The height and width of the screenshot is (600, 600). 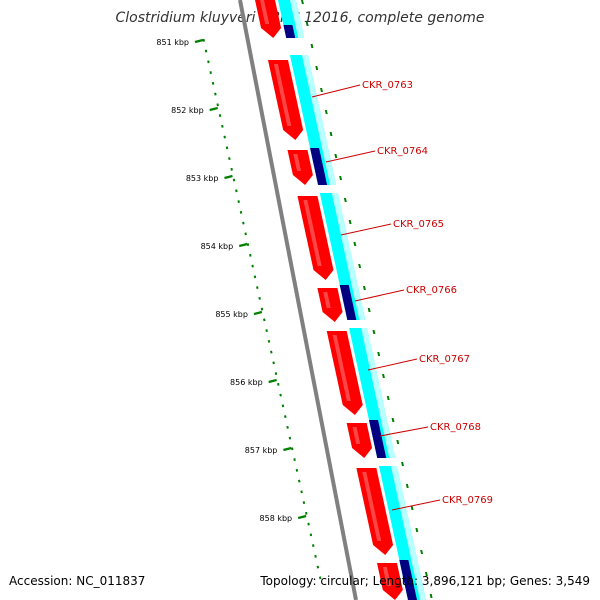 I want to click on gene-label: CKR_0765, so click(x=418, y=224).